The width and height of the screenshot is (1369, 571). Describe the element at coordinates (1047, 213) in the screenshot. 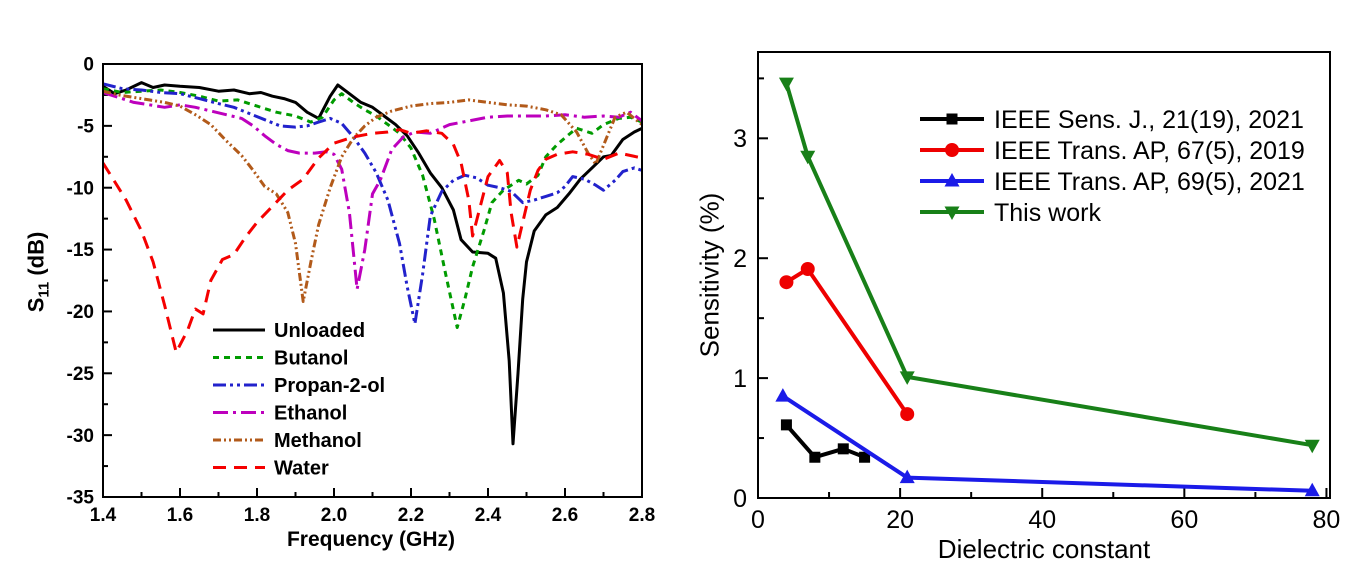

I see `legend-label: This work` at that location.